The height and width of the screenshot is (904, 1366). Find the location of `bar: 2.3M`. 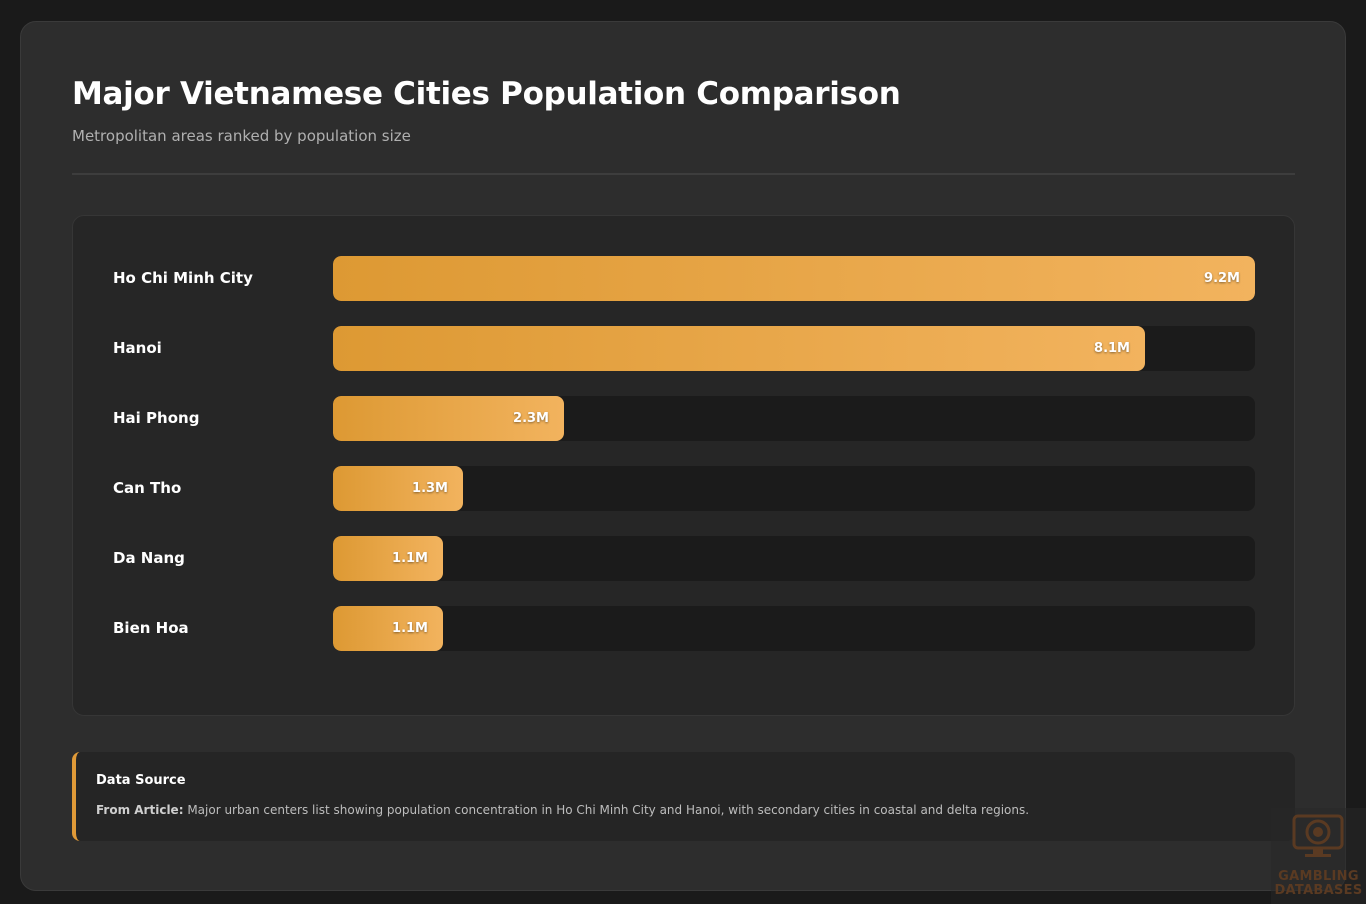

bar: 2.3M is located at coordinates (448, 418).